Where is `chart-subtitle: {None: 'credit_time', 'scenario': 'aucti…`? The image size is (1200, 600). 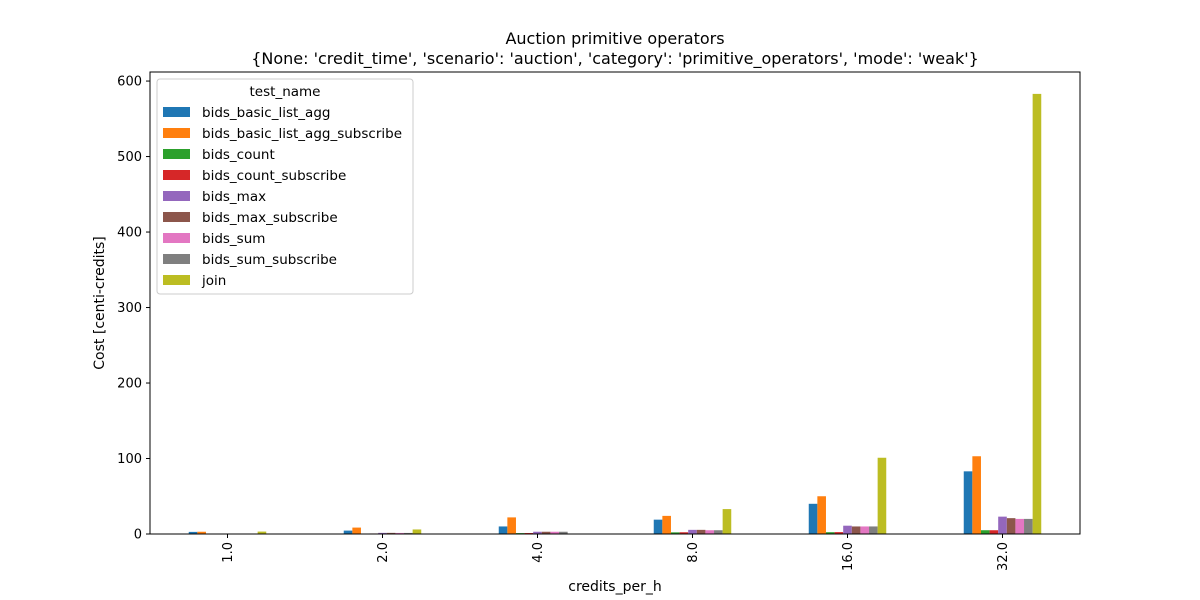 chart-subtitle: {None: 'credit_time', 'scenario': 'aucti… is located at coordinates (615, 59).